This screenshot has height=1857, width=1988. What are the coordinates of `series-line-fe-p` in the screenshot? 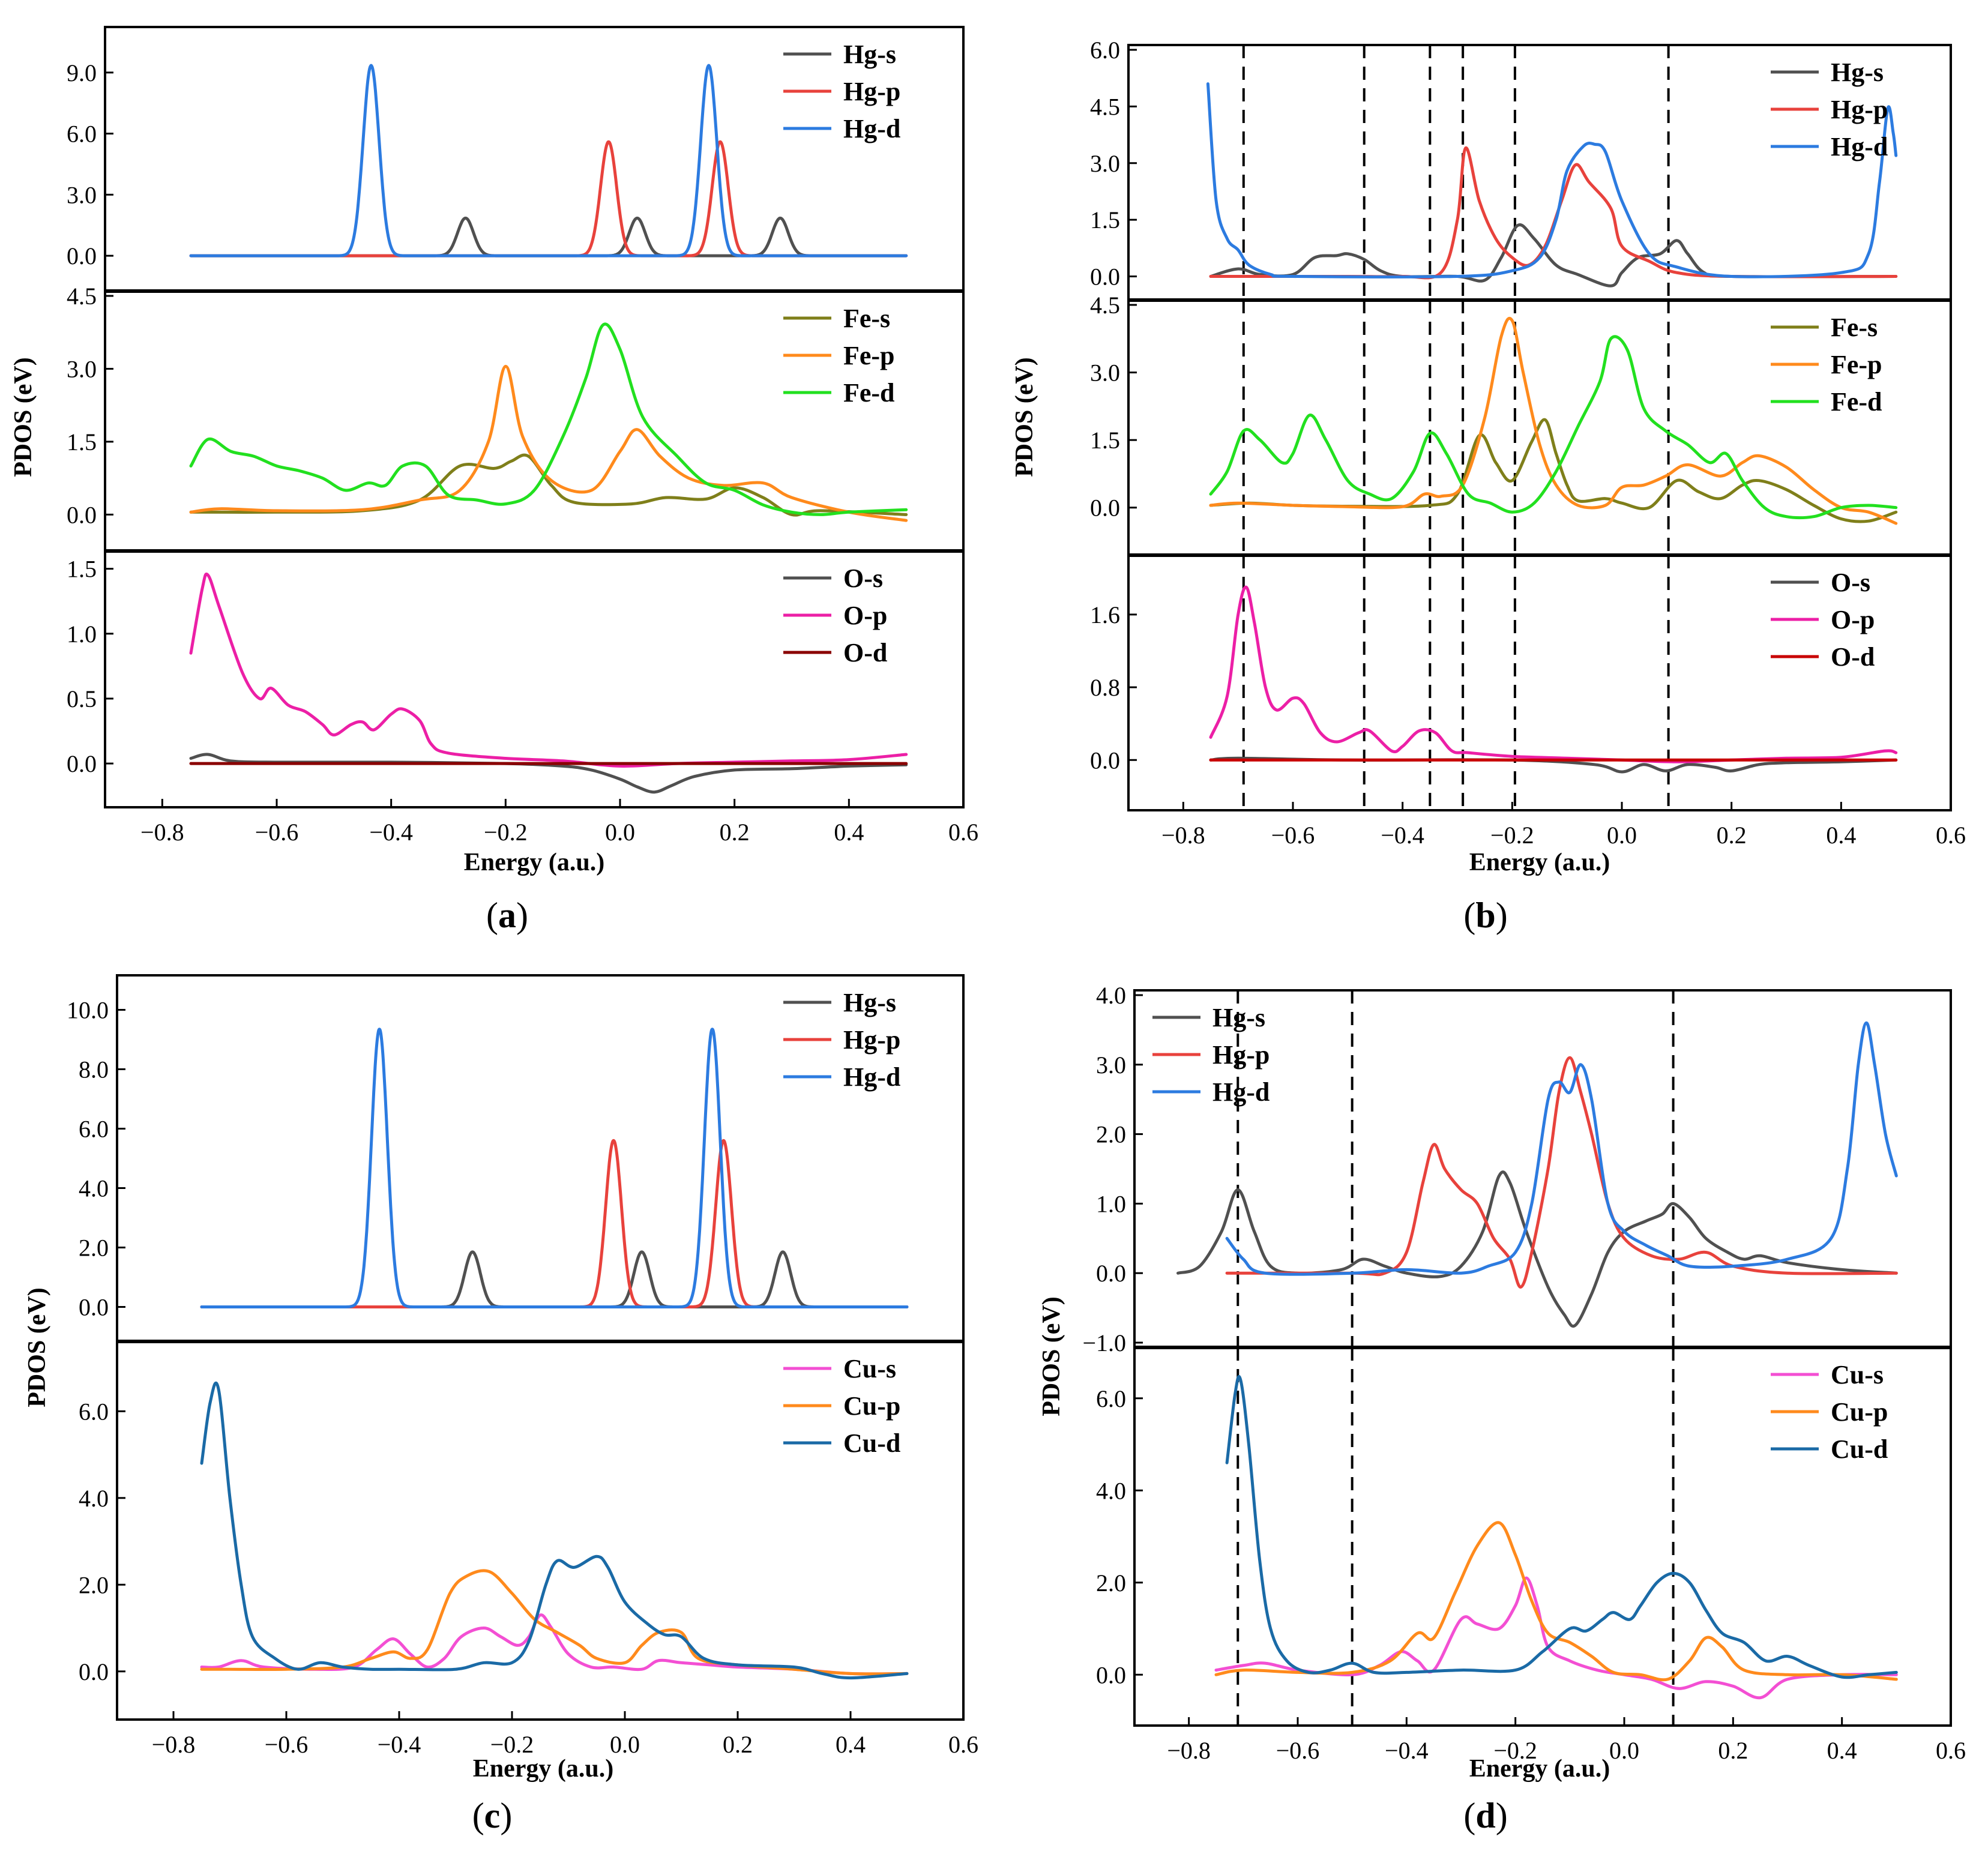 It's located at (1554, 420).